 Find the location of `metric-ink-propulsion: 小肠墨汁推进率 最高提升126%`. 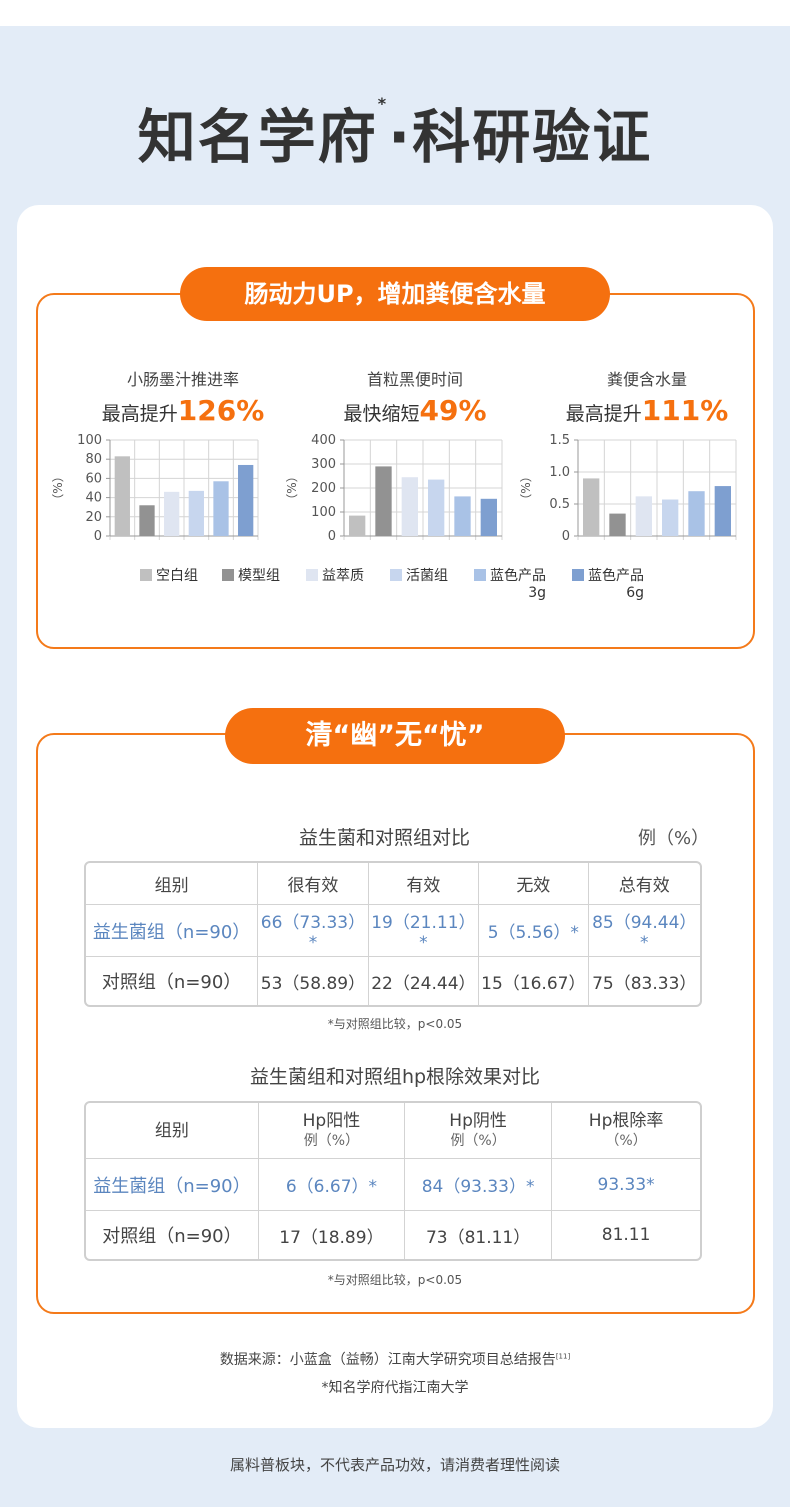

metric-ink-propulsion: 小肠墨汁推进率 最高提升126% is located at coordinates (183, 396).